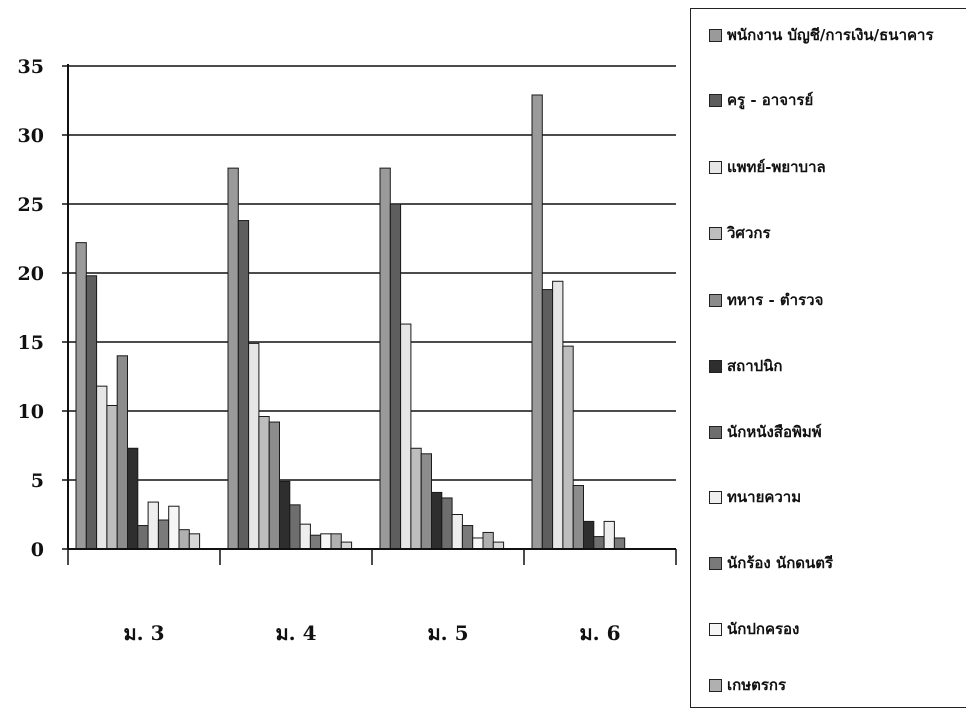 The height and width of the screenshot is (708, 968). What do you see at coordinates (37, 550) in the screenshot?
I see `y-tick-label: 0` at bounding box center [37, 550].